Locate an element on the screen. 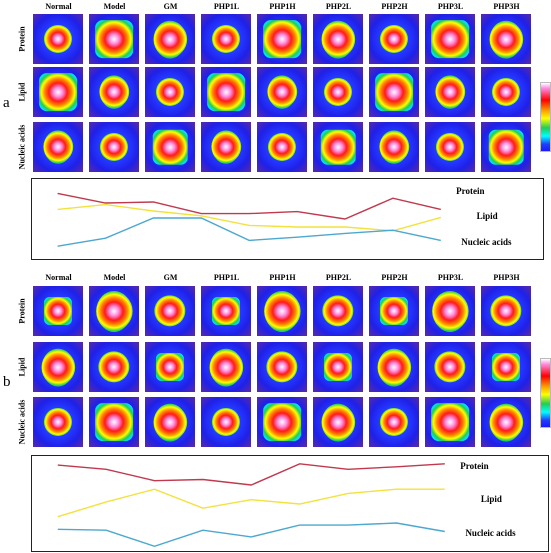  series-label: Lipid is located at coordinates (487, 215).